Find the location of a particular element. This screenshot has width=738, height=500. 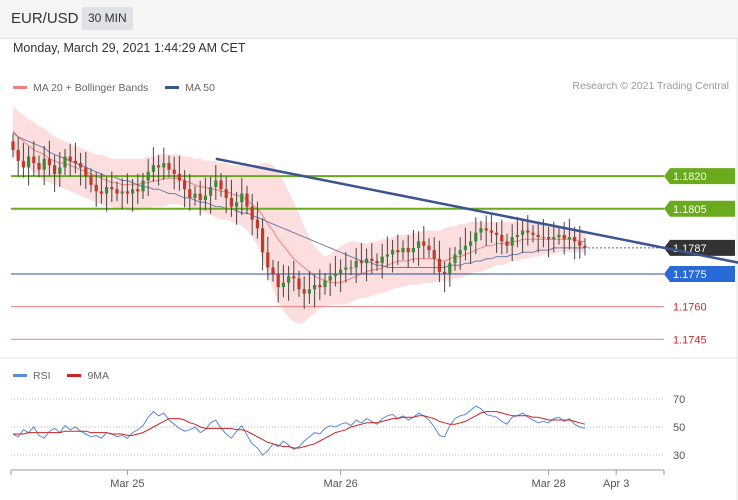

level-badge-1.1805 is located at coordinates (699, 208).